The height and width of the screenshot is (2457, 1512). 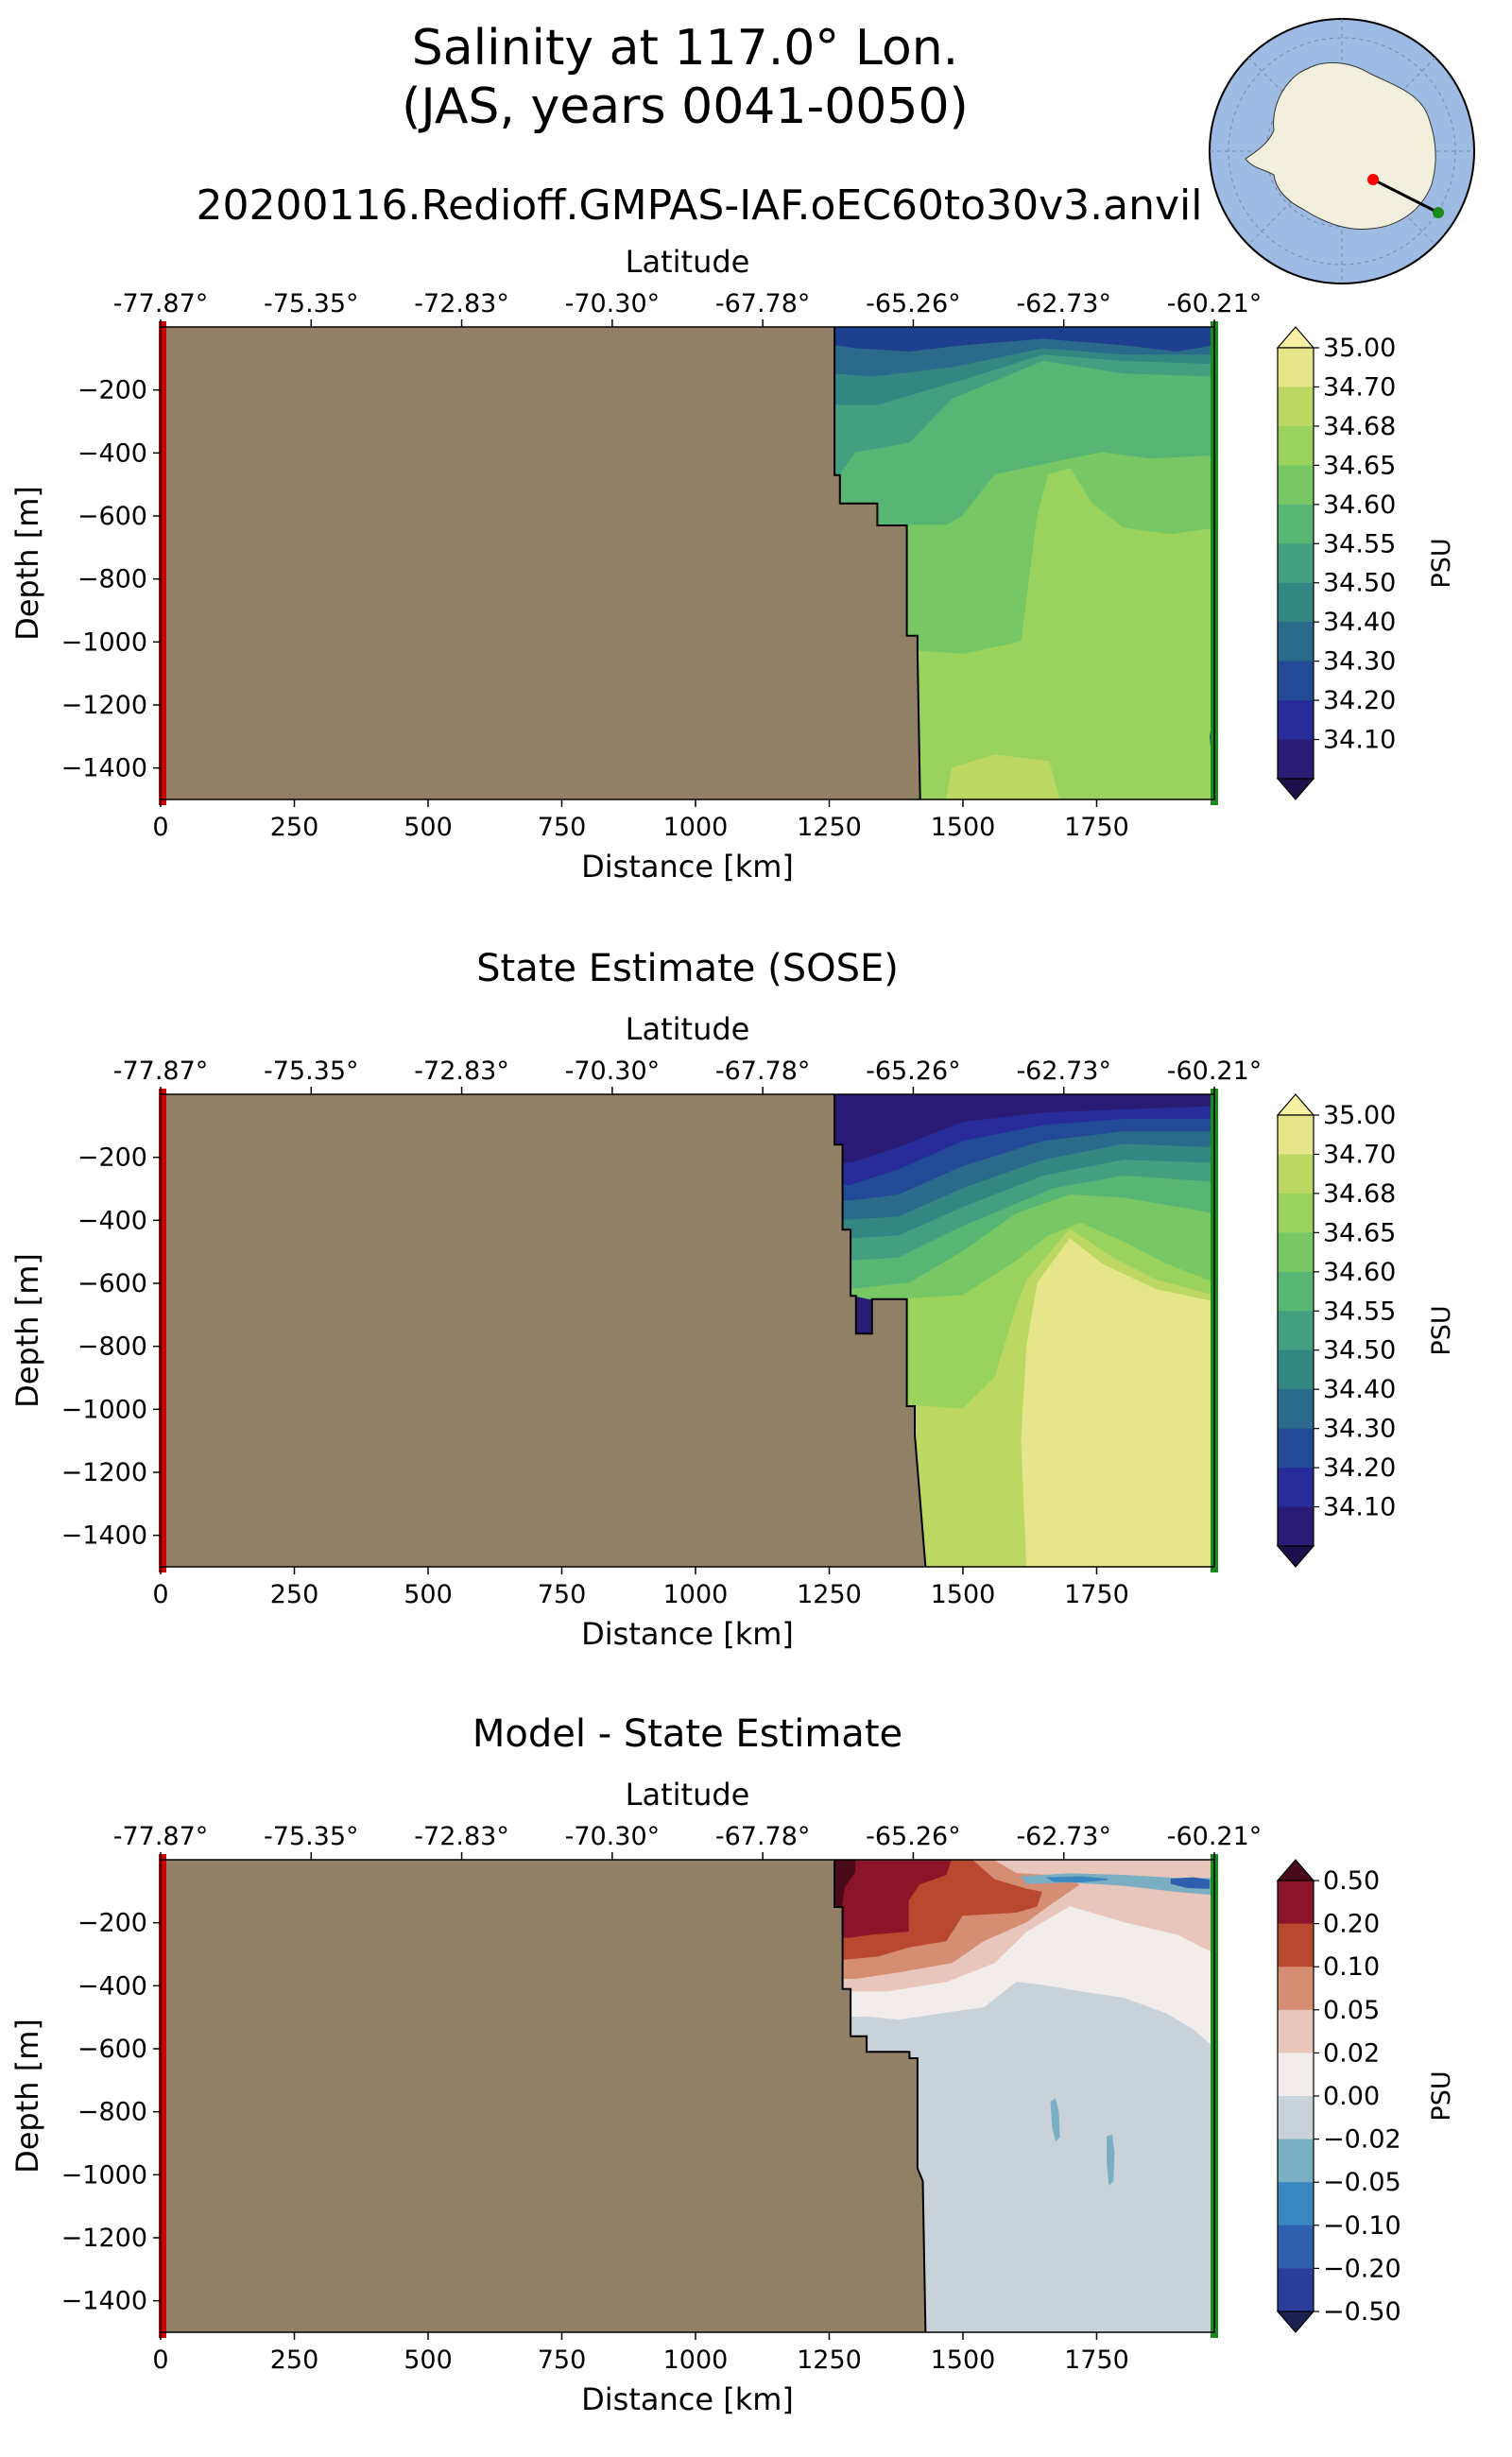 What do you see at coordinates (311, 303) in the screenshot?
I see `lat-tick-label: -75.35°` at bounding box center [311, 303].